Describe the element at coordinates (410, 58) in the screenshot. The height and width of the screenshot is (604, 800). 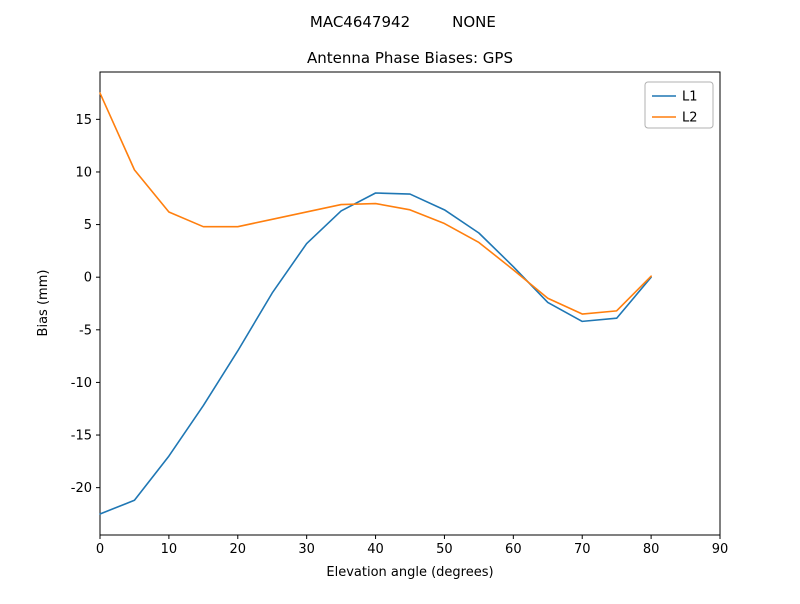
I see `axes-title: Antenna Phase Biases: GPS` at that location.